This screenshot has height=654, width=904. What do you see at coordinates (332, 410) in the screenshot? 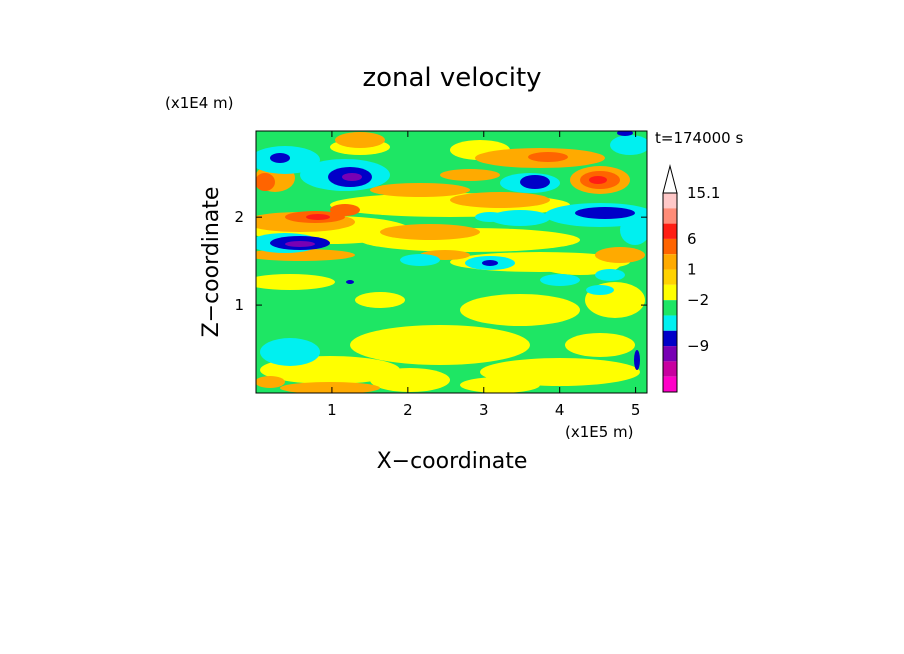
I see `x-tick-label-1: 1` at bounding box center [332, 410].